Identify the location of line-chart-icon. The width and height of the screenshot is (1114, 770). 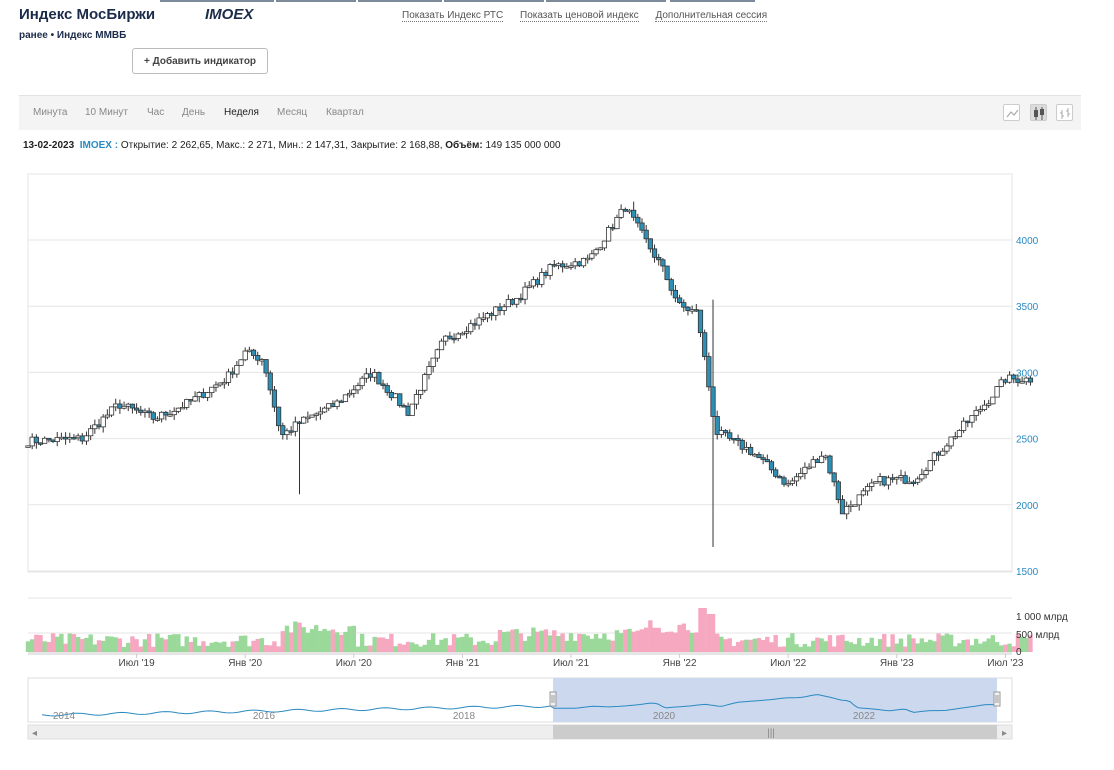
(1011, 112).